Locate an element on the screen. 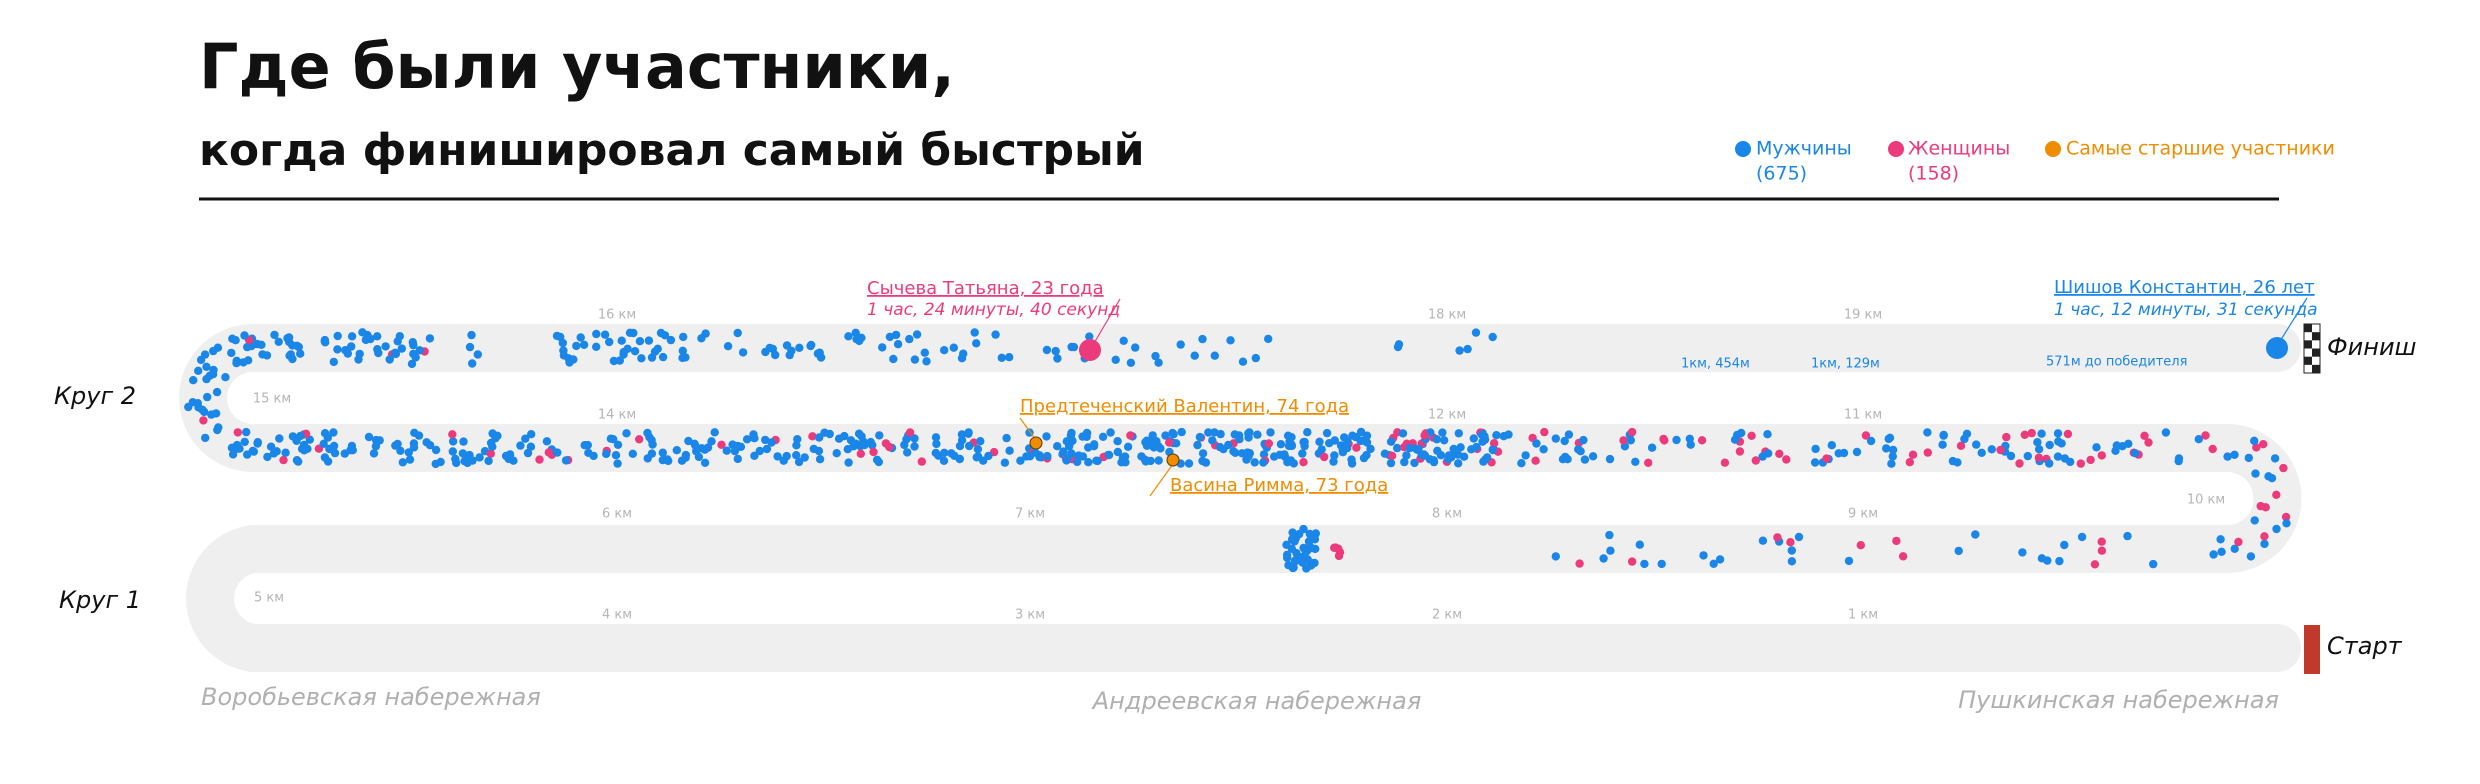 The width and height of the screenshot is (2480, 784). gap-label: 1км, 129м is located at coordinates (1845, 364).